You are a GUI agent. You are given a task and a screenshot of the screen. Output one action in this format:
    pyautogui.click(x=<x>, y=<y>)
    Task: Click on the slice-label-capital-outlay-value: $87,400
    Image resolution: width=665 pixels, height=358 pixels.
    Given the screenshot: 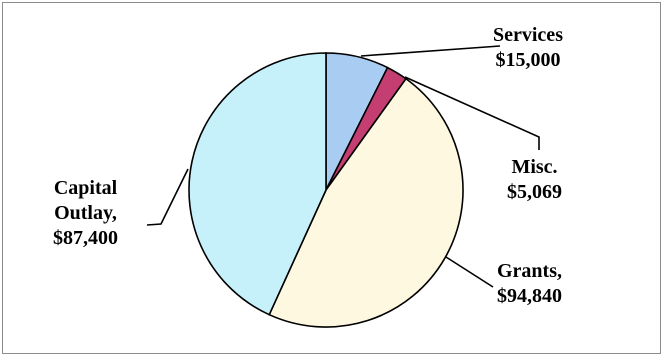 What is the action you would take?
    pyautogui.click(x=85, y=238)
    